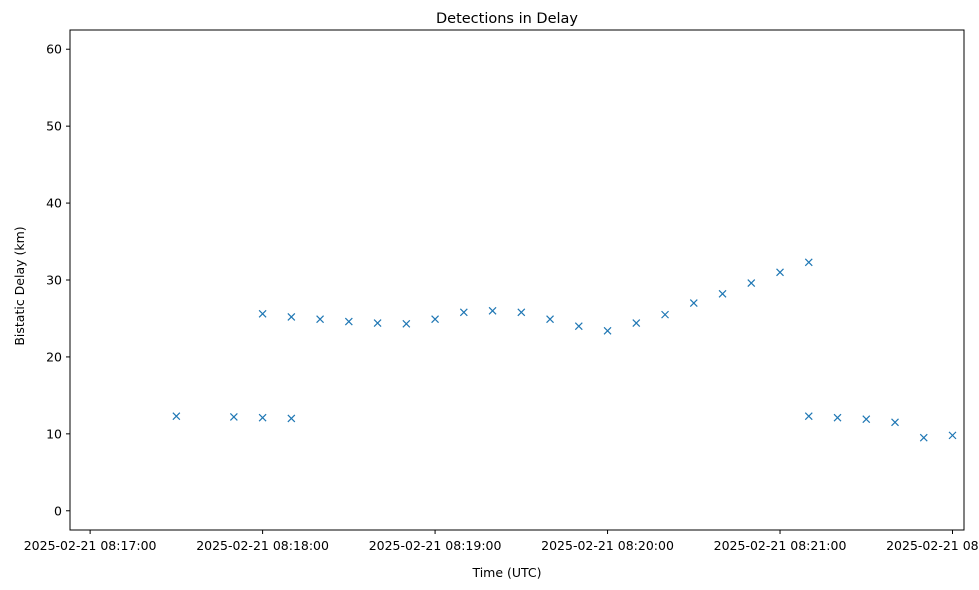  What do you see at coordinates (506, 572) in the screenshot?
I see `x-axis-label: Time (UTC)` at bounding box center [506, 572].